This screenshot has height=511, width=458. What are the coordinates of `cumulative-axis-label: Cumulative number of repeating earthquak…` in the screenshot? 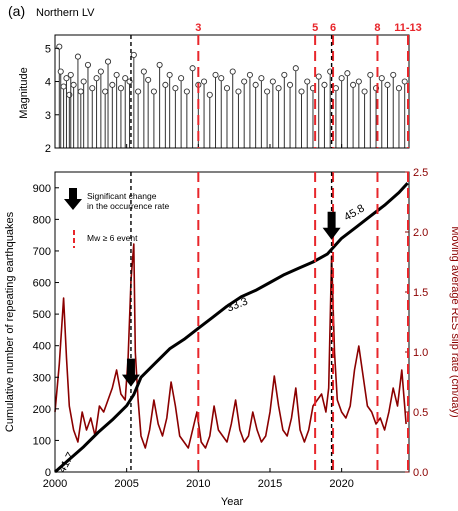 It's located at (10, 321).